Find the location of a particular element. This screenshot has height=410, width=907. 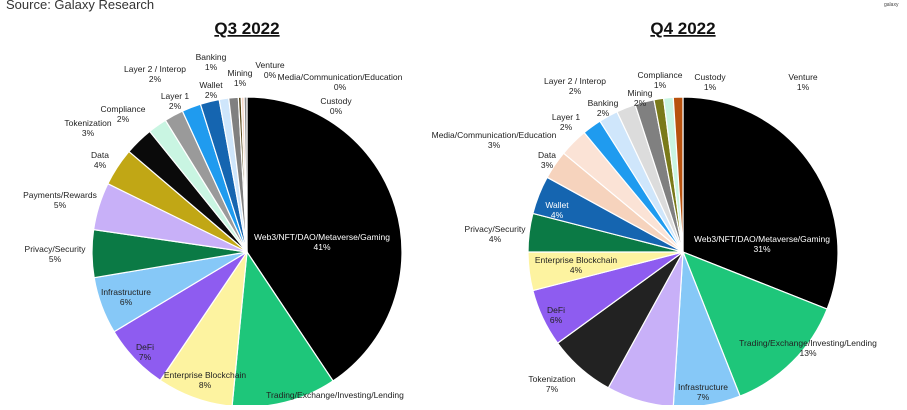

slice-label: Payments/Rewards 5% is located at coordinates (60, 200).